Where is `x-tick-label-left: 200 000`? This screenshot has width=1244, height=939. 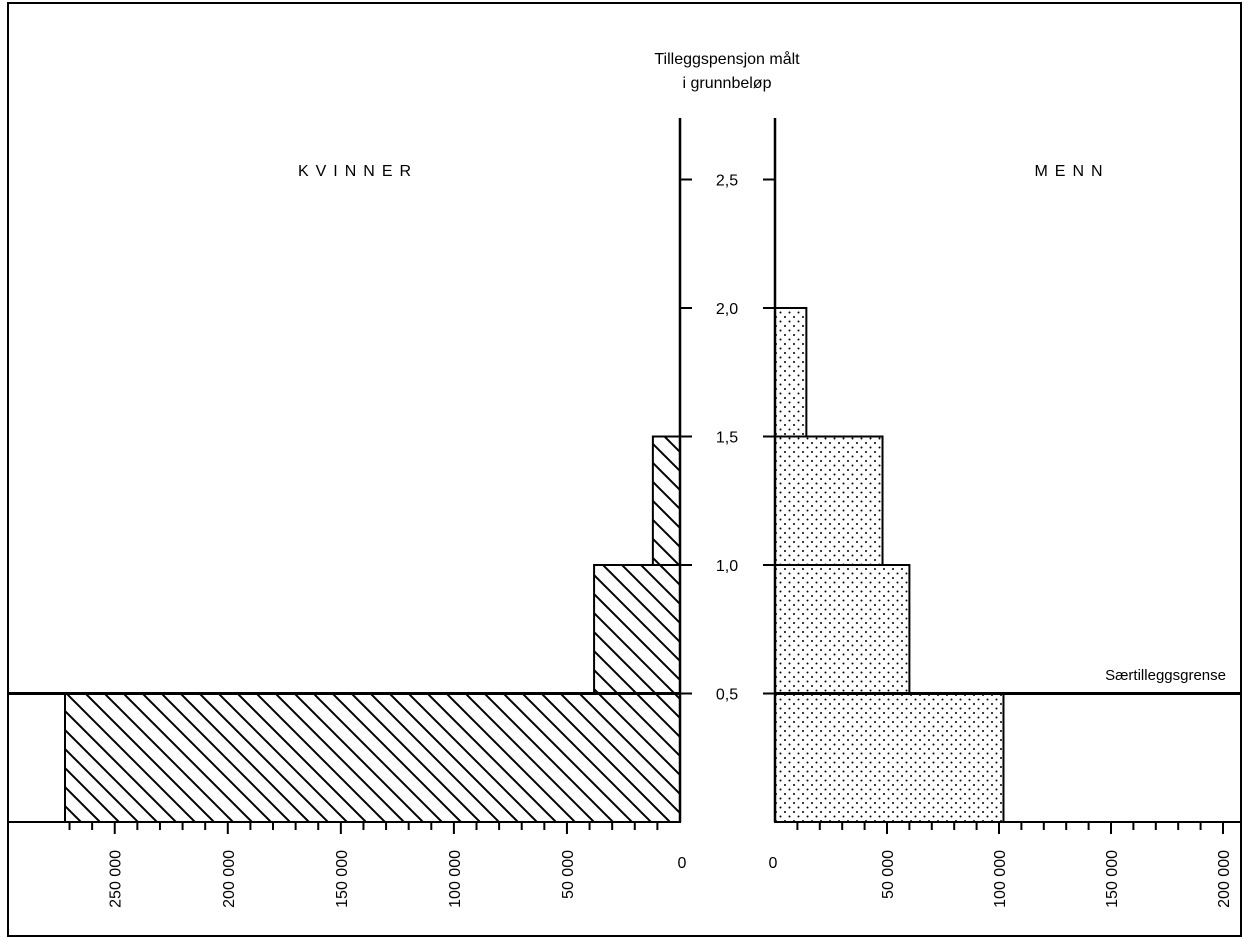
x-tick-label-left: 200 000 is located at coordinates (229, 879).